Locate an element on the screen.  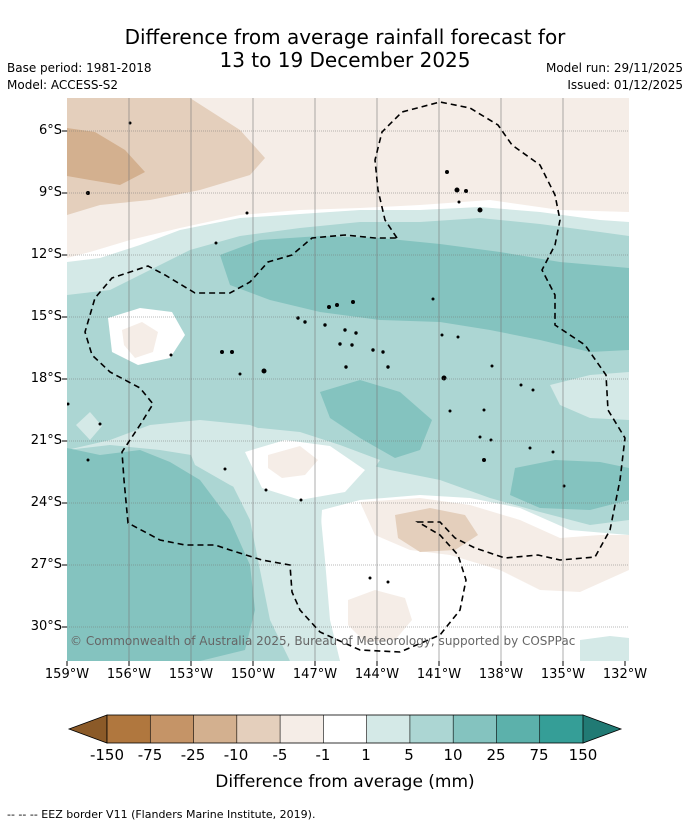
colorbar-label: 75 is located at coordinates (539, 755).